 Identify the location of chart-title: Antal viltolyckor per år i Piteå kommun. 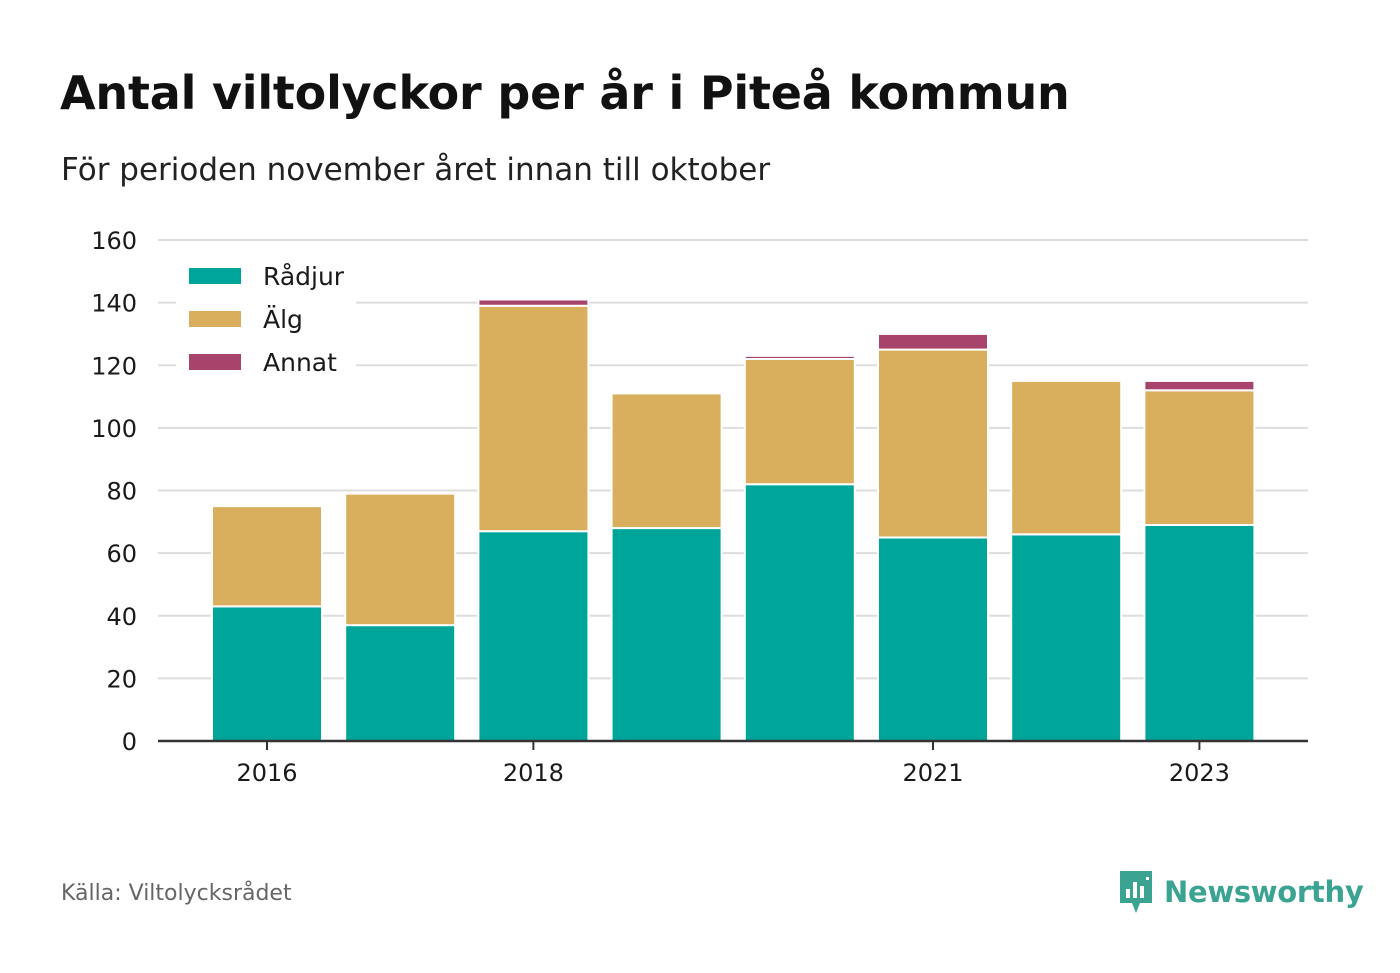
(565, 93).